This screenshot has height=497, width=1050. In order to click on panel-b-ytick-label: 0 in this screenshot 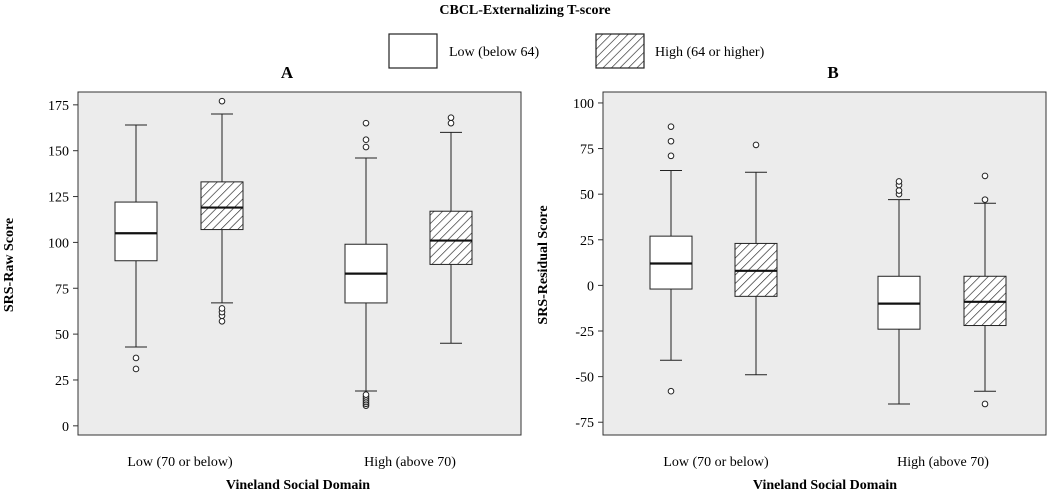, I will do `click(590, 286)`.